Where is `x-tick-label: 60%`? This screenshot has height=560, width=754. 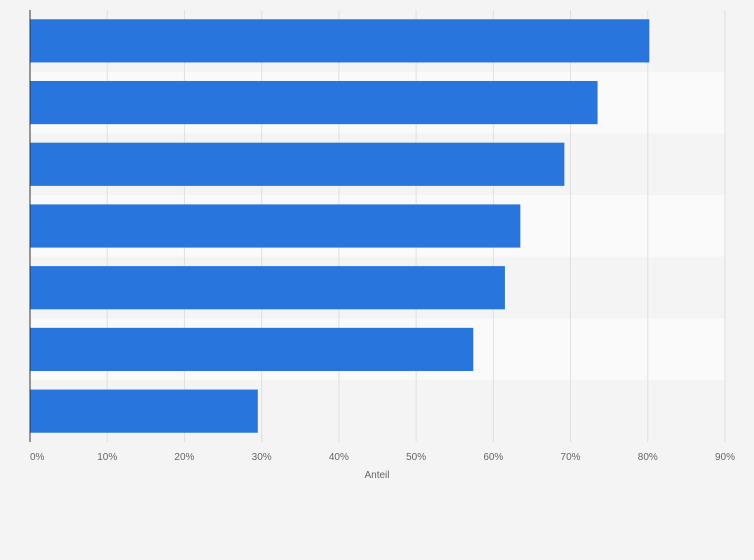 x-tick-label: 60% is located at coordinates (493, 457).